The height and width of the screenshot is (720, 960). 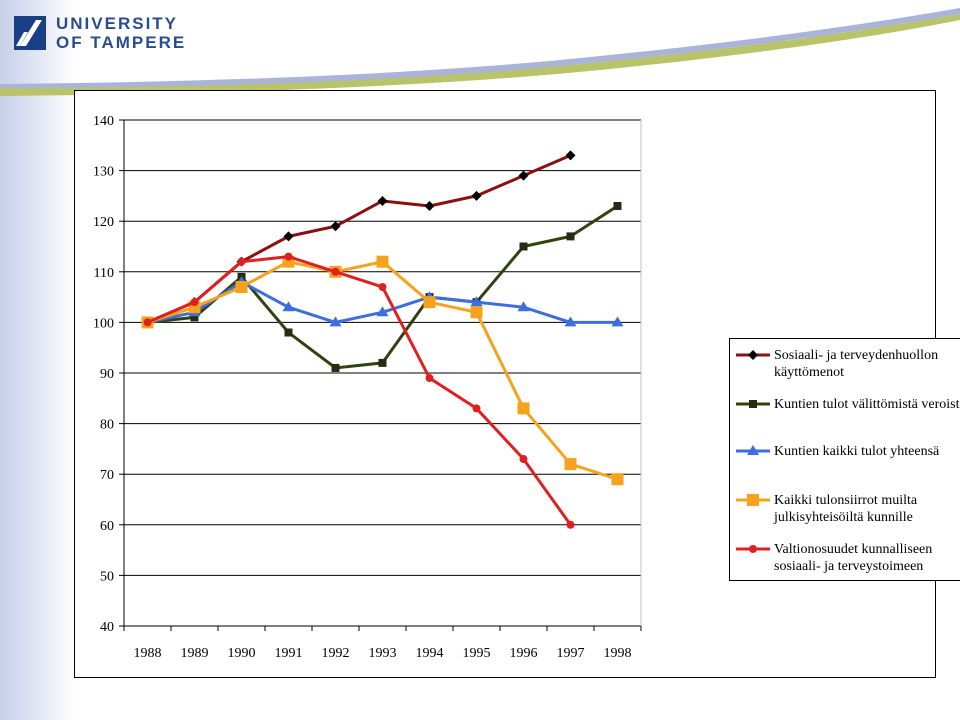 What do you see at coordinates (618, 653) in the screenshot?
I see `x-tick-label: 1998` at bounding box center [618, 653].